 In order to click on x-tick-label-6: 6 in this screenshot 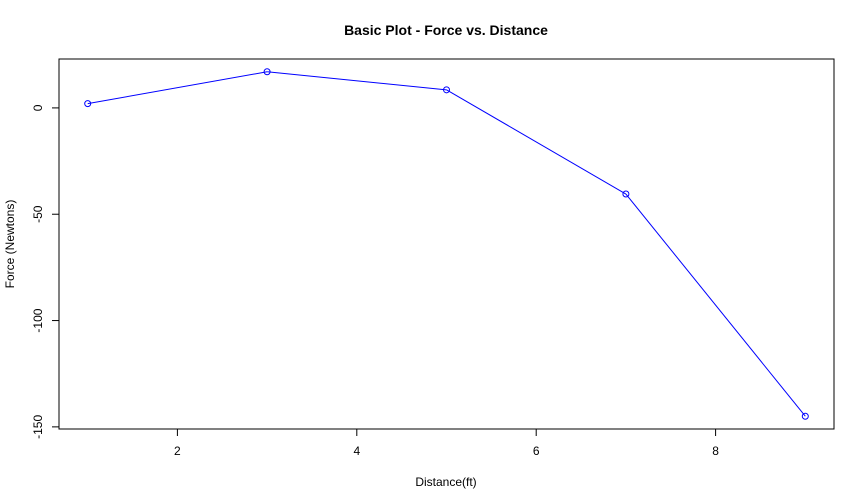, I will do `click(536, 451)`.